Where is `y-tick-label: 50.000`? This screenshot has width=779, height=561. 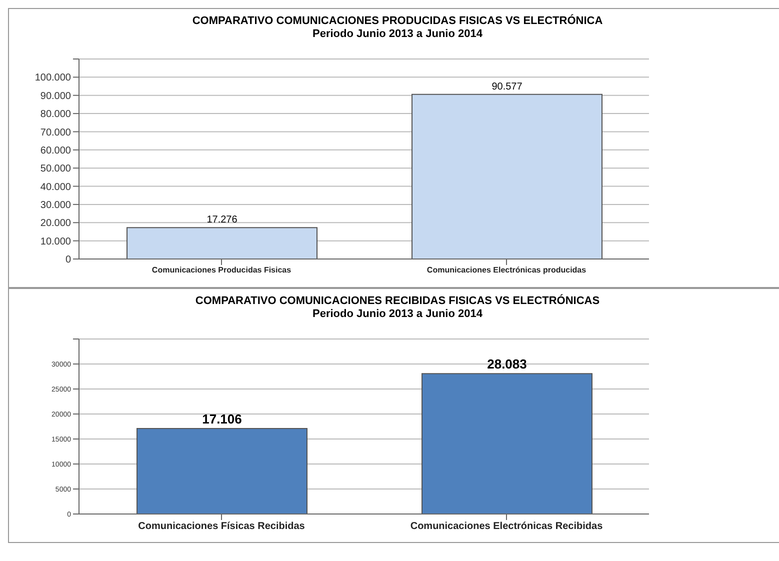 y-tick-label: 50.000 is located at coordinates (56, 169).